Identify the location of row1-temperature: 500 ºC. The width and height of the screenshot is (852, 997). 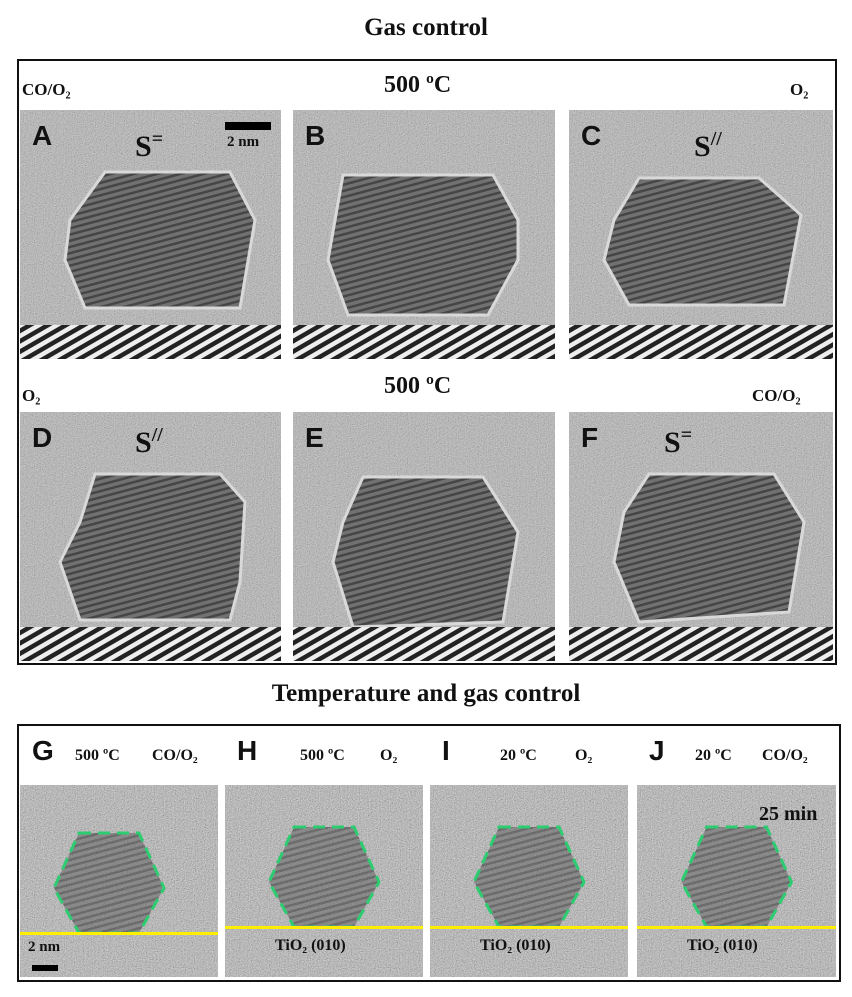
(418, 85).